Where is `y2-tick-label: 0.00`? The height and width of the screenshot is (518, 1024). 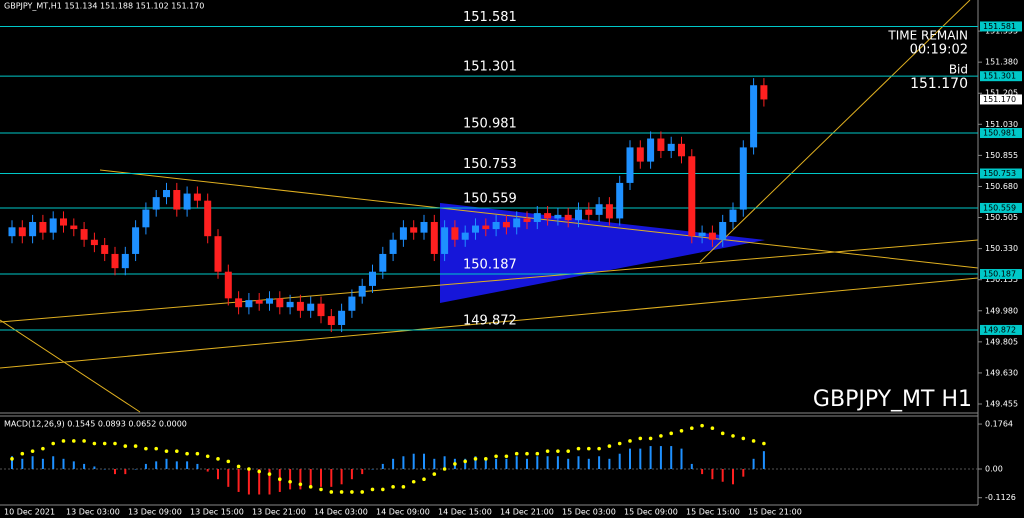
y2-tick-label: 0.00 is located at coordinates (994, 469).